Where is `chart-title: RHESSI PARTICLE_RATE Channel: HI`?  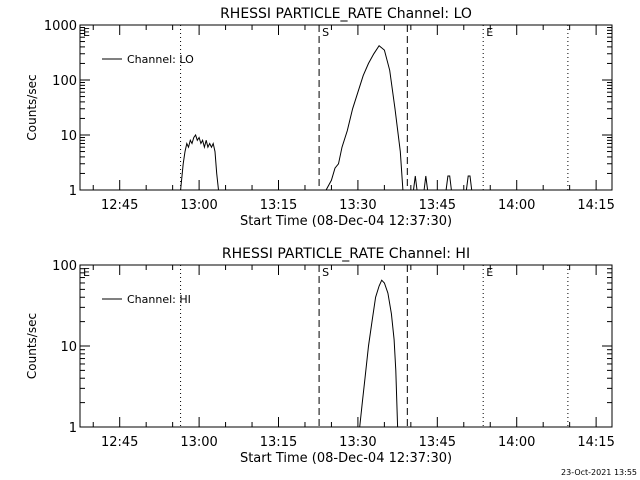
chart-title: RHESSI PARTICLE_RATE Channel: HI is located at coordinates (346, 254).